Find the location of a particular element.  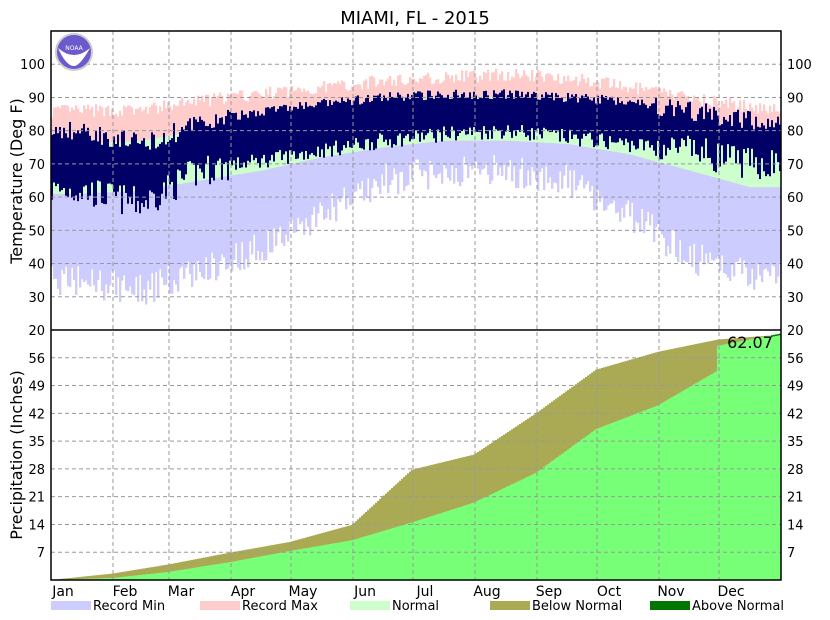

precip-tick-label: 42 is located at coordinates (36, 414).